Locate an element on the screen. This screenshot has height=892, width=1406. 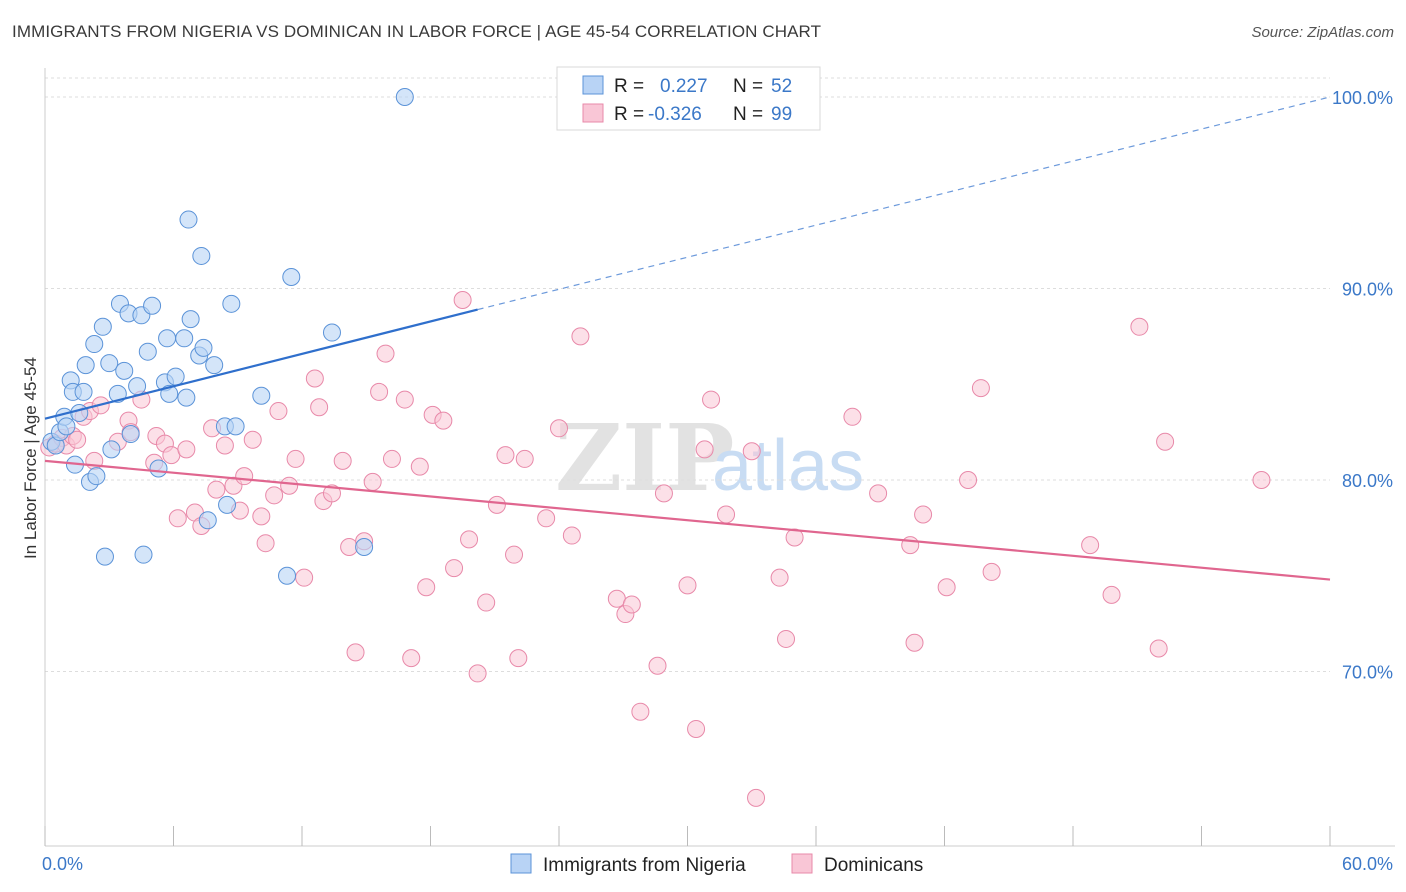
series-legend: Immigrants from Nigeria Dominicans is located at coordinates (716, 864).